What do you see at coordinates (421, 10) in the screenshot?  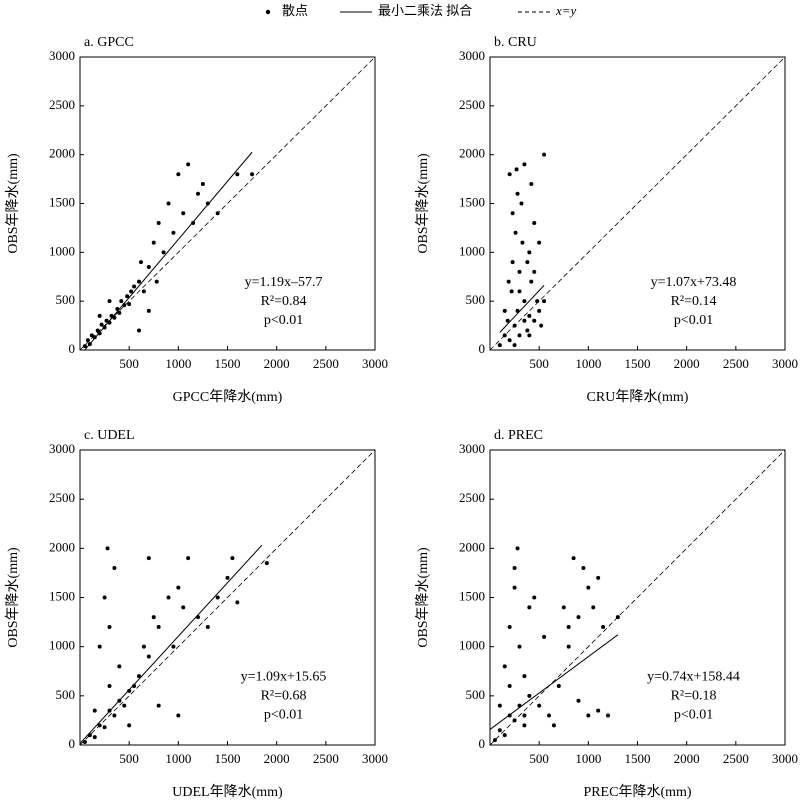 I see `legend: 散点 最小二乘法 拟合 x=y` at bounding box center [421, 10].